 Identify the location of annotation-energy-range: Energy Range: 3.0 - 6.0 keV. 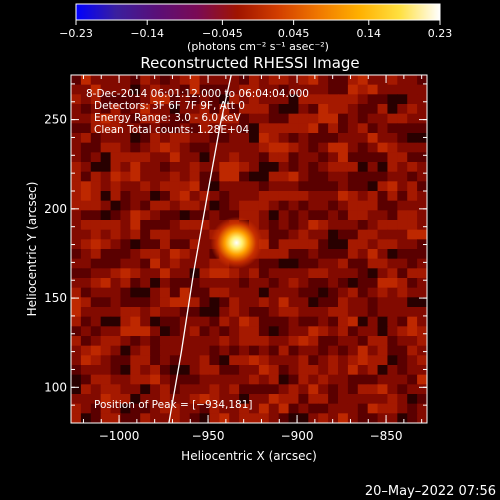
(168, 118).